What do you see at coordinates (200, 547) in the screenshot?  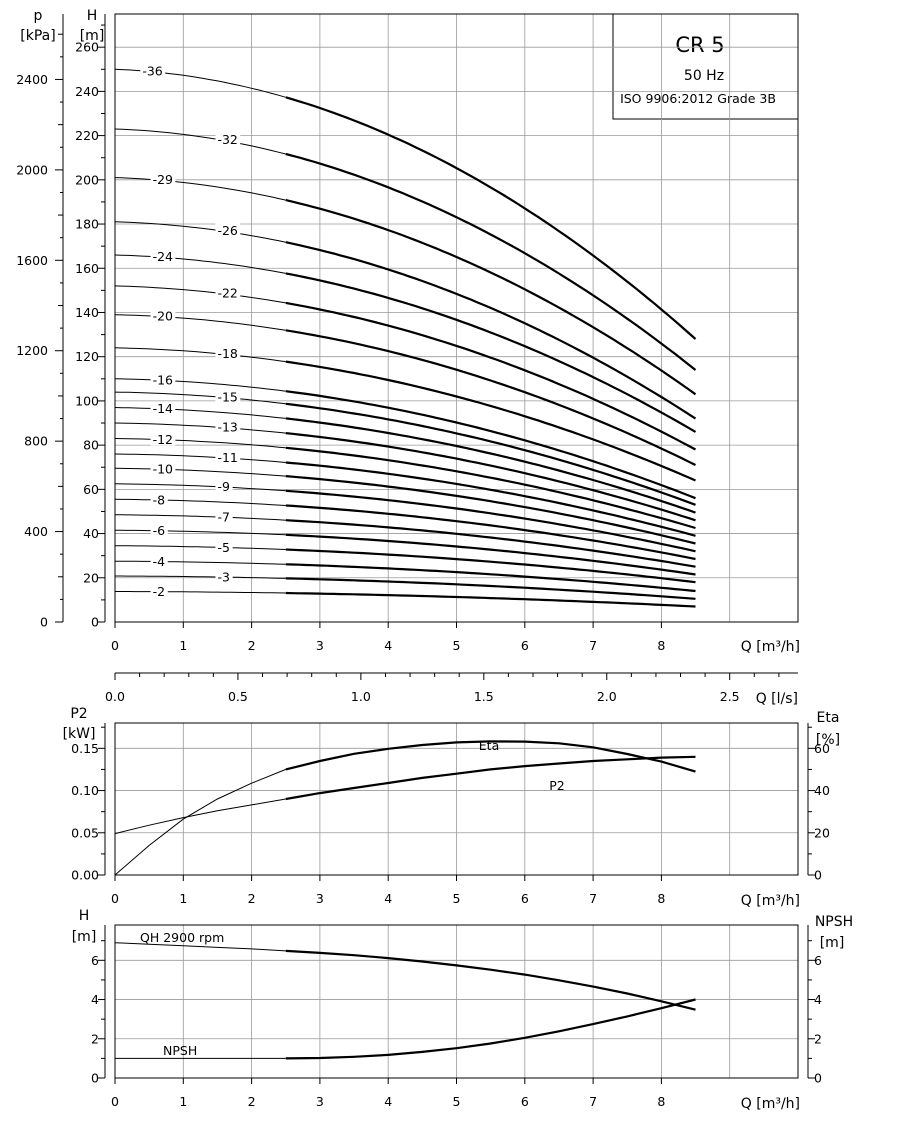 I see `stage-curve-5-thin` at bounding box center [200, 547].